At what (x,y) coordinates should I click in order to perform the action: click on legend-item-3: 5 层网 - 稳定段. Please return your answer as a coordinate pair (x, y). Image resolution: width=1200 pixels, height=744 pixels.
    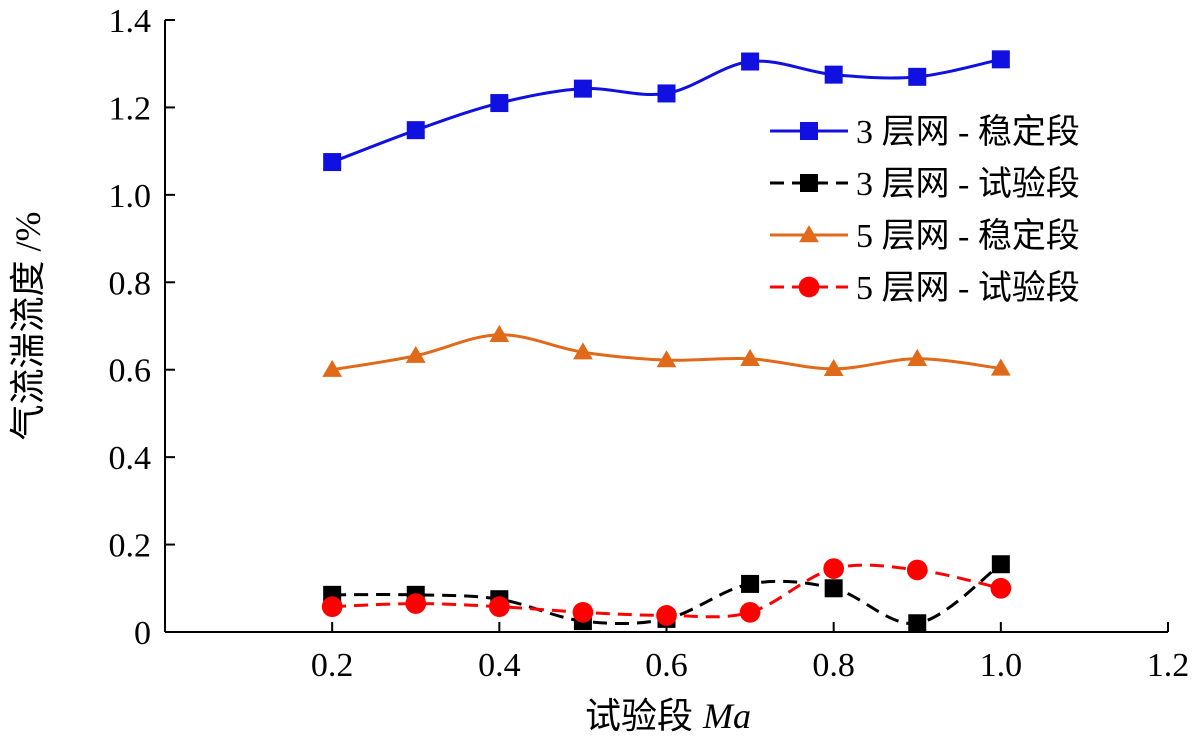
    Looking at the image, I should click on (925, 236).